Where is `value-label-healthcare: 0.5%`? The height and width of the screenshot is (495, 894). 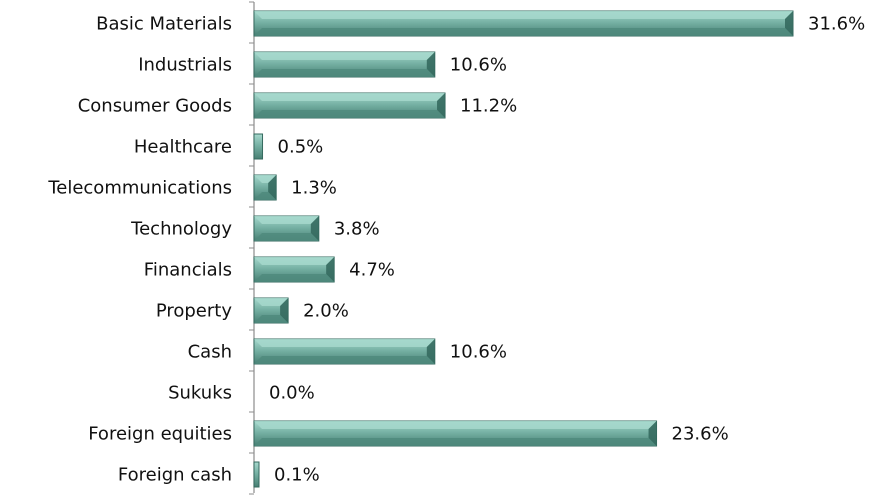 value-label-healthcare: 0.5% is located at coordinates (301, 147).